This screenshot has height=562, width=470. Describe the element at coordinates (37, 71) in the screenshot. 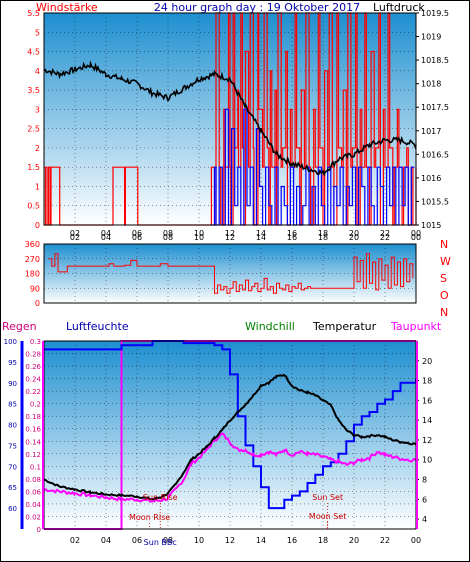

I see `wind-tick-label: 4` at that location.